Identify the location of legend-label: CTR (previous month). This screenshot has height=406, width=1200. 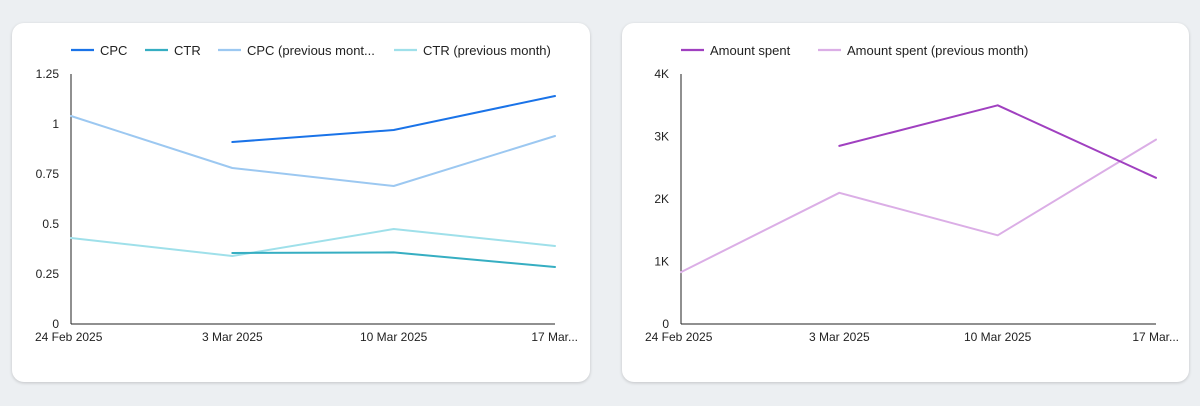
(487, 50).